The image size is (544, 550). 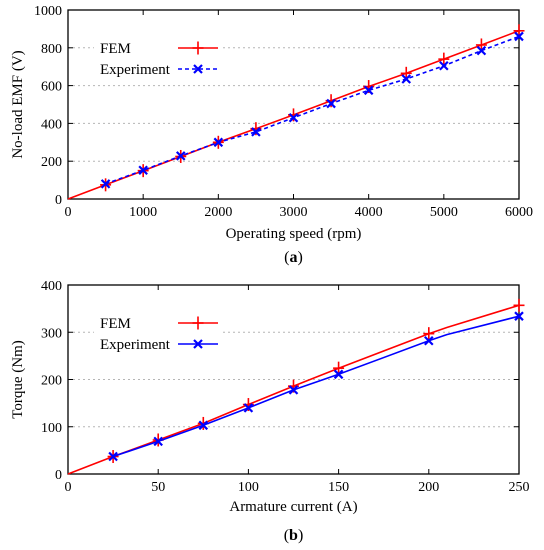 I want to click on x-tick-label: 200, so click(x=428, y=487).